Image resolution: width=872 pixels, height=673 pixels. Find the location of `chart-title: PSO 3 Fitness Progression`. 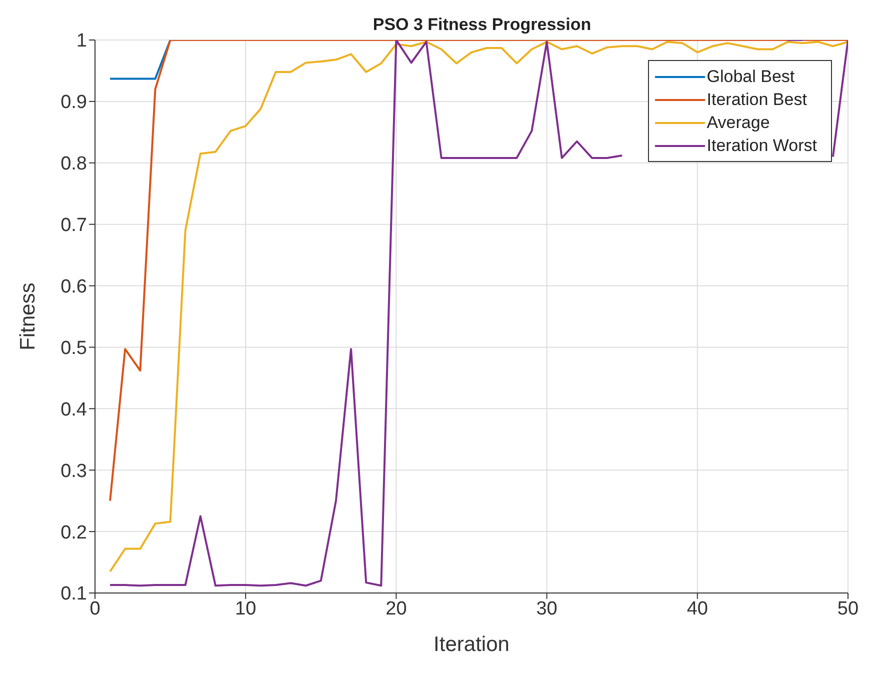

chart-title: PSO 3 Fitness Progression is located at coordinates (482, 24).